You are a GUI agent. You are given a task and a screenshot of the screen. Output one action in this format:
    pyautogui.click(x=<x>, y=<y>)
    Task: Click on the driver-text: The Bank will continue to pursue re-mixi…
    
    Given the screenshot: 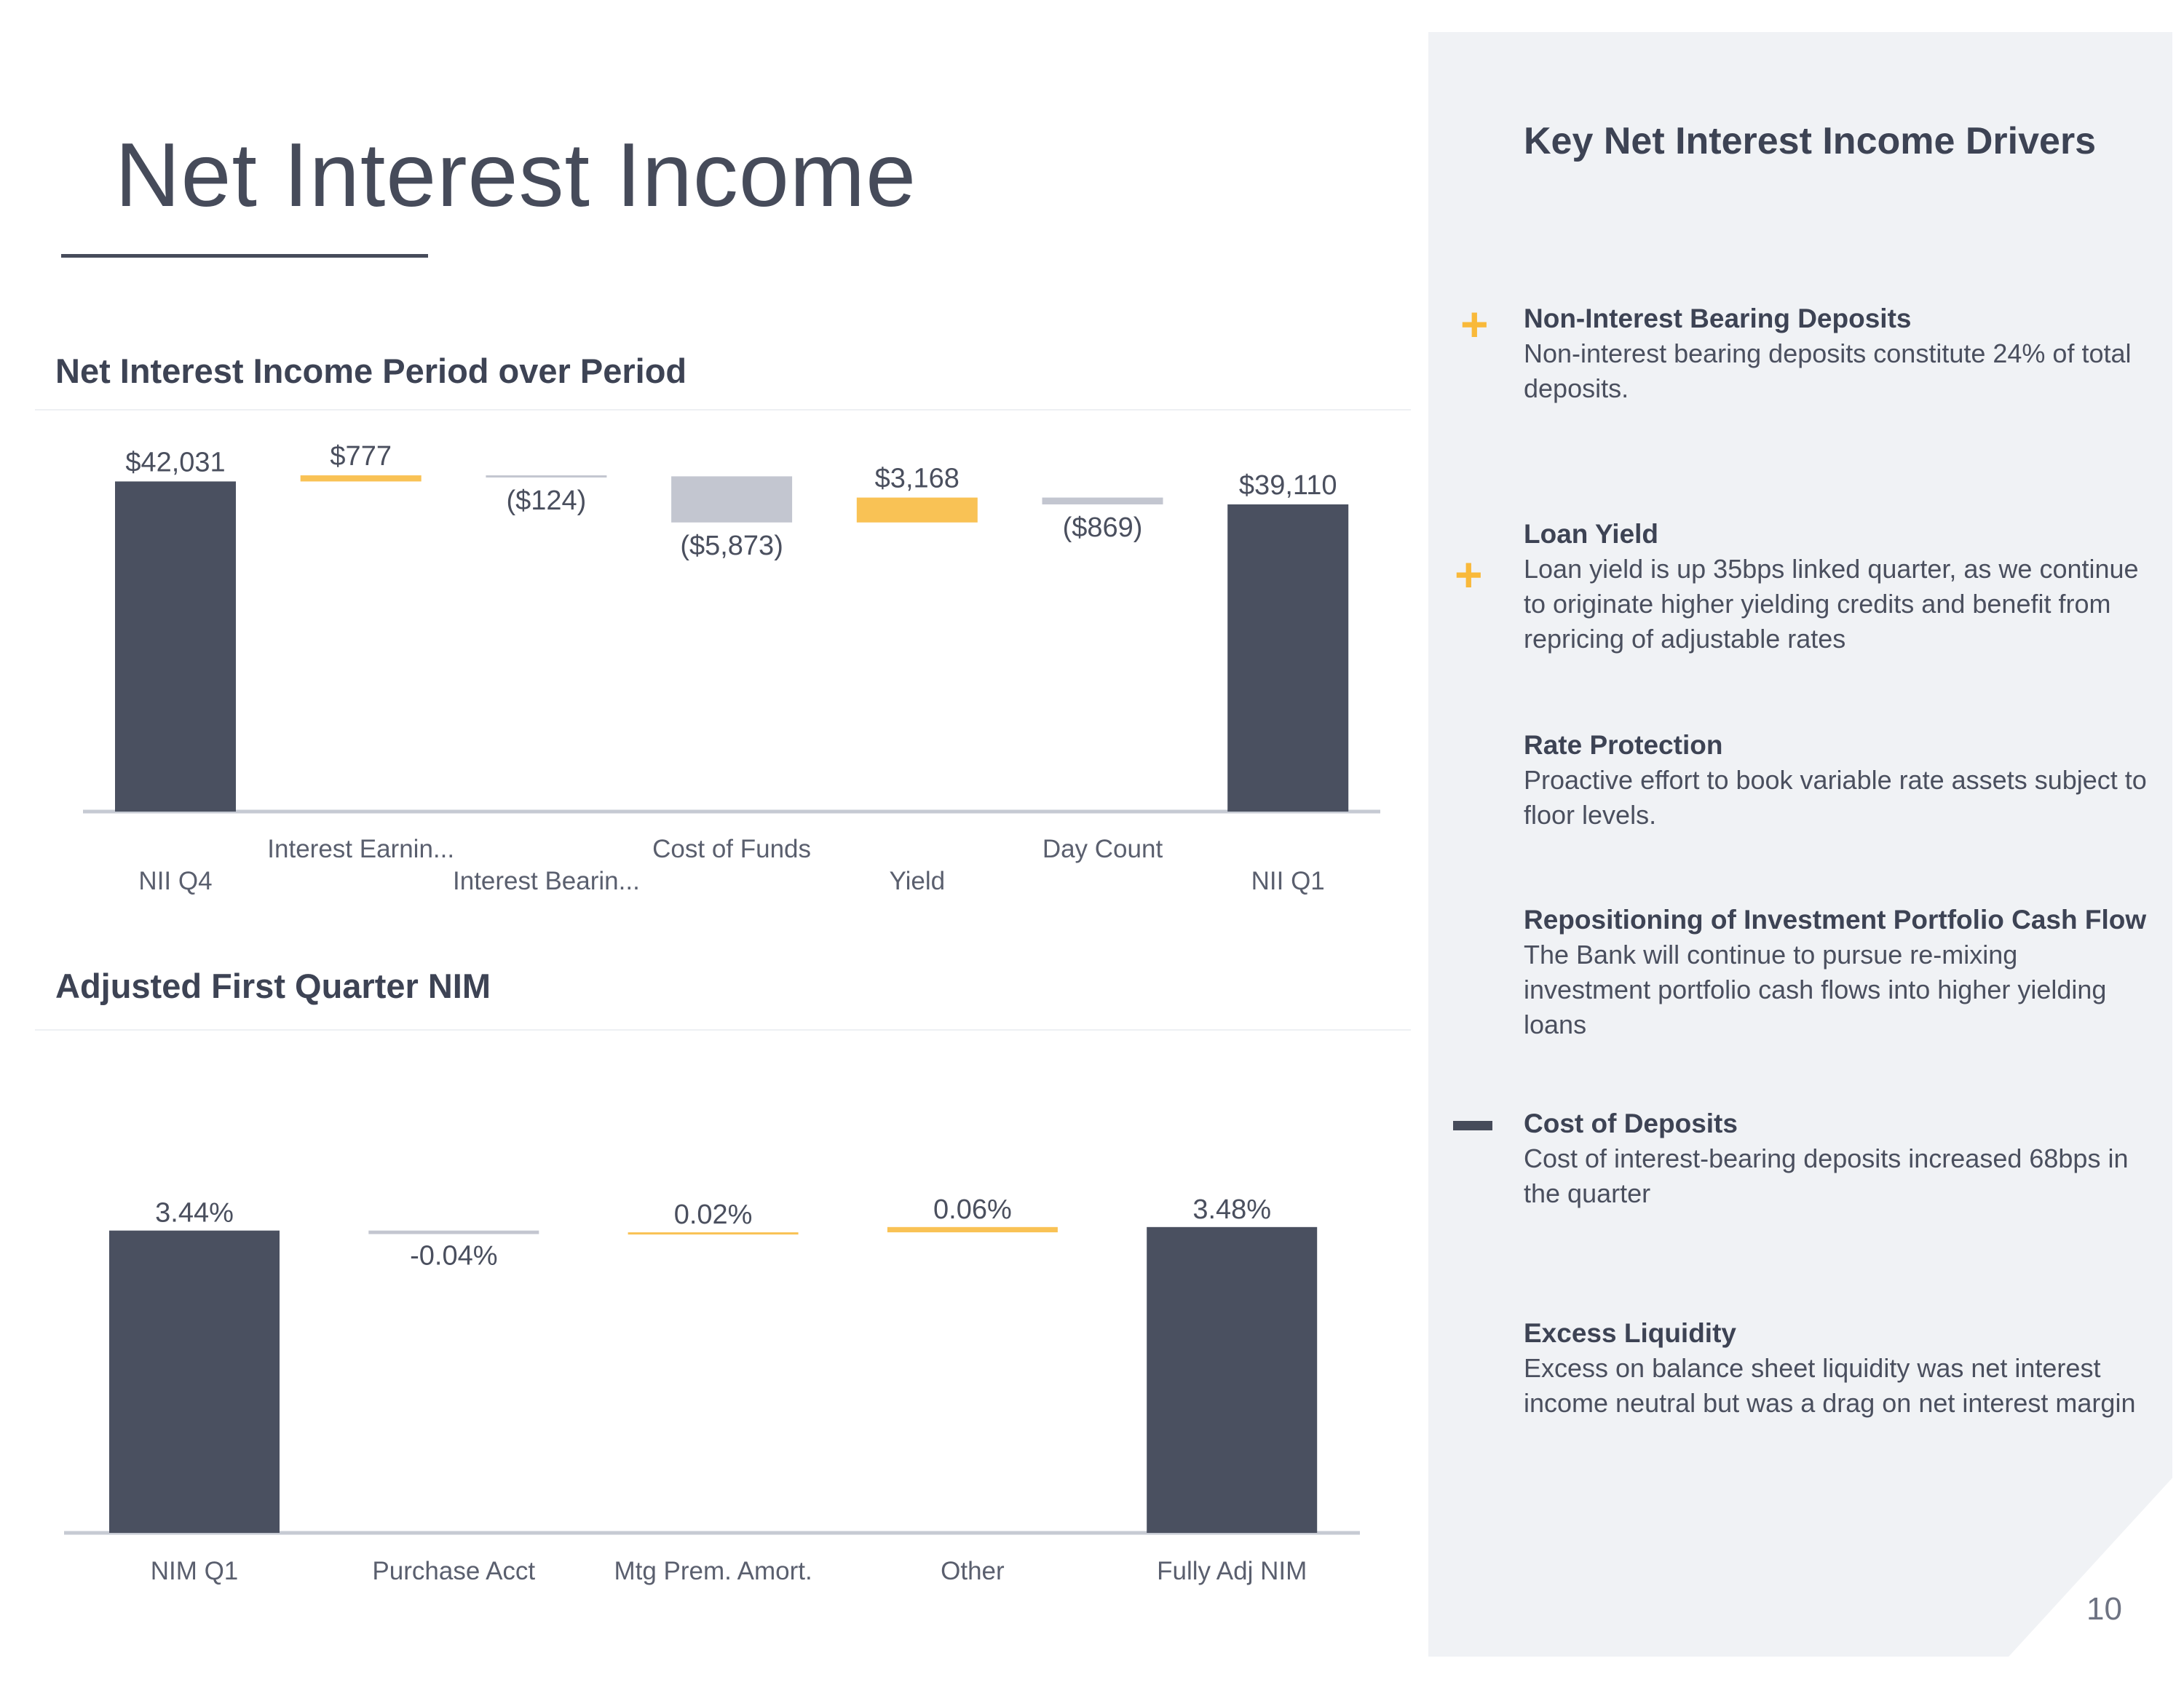 What is the action you would take?
    pyautogui.click(x=1815, y=989)
    